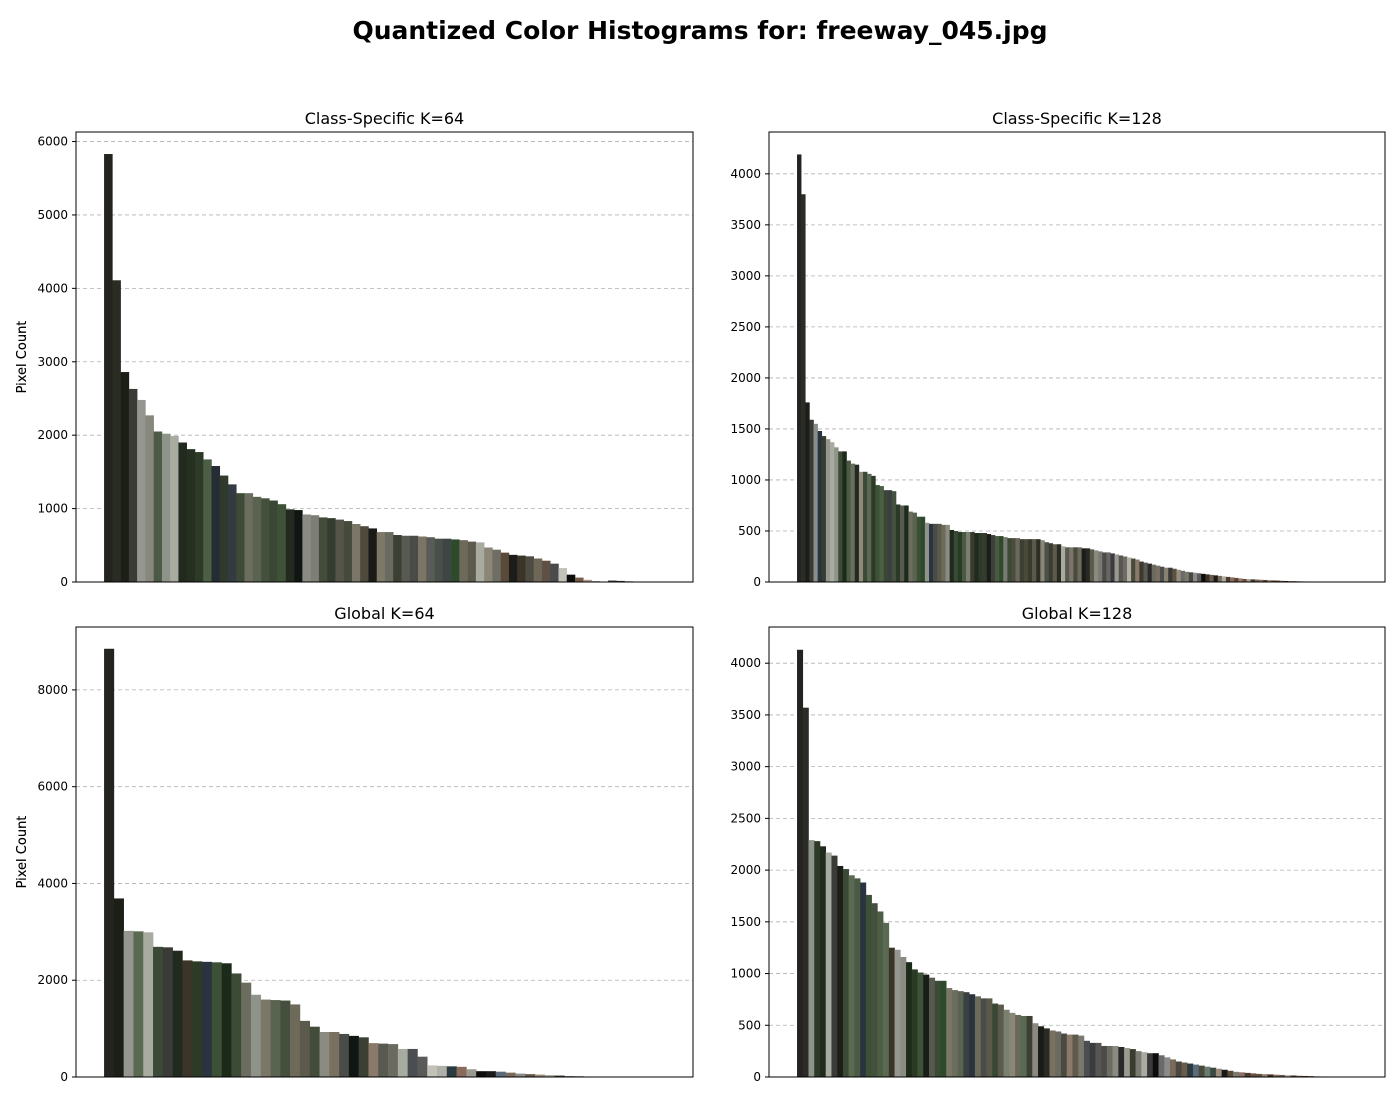 The image size is (1400, 1100). I want to click on chart-title: Global K=128, so click(1077, 613).